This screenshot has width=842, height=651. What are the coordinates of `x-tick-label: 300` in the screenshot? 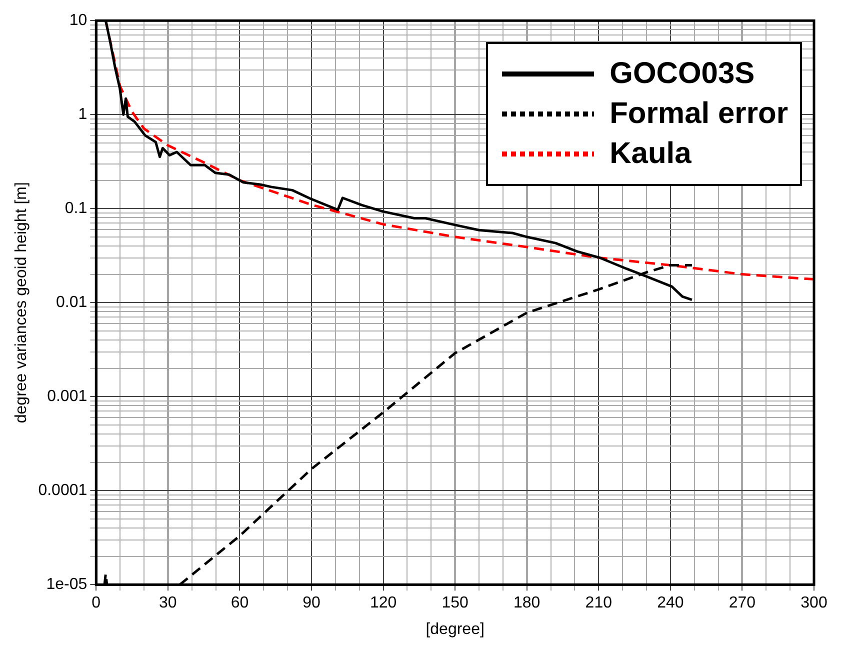 It's located at (814, 603).